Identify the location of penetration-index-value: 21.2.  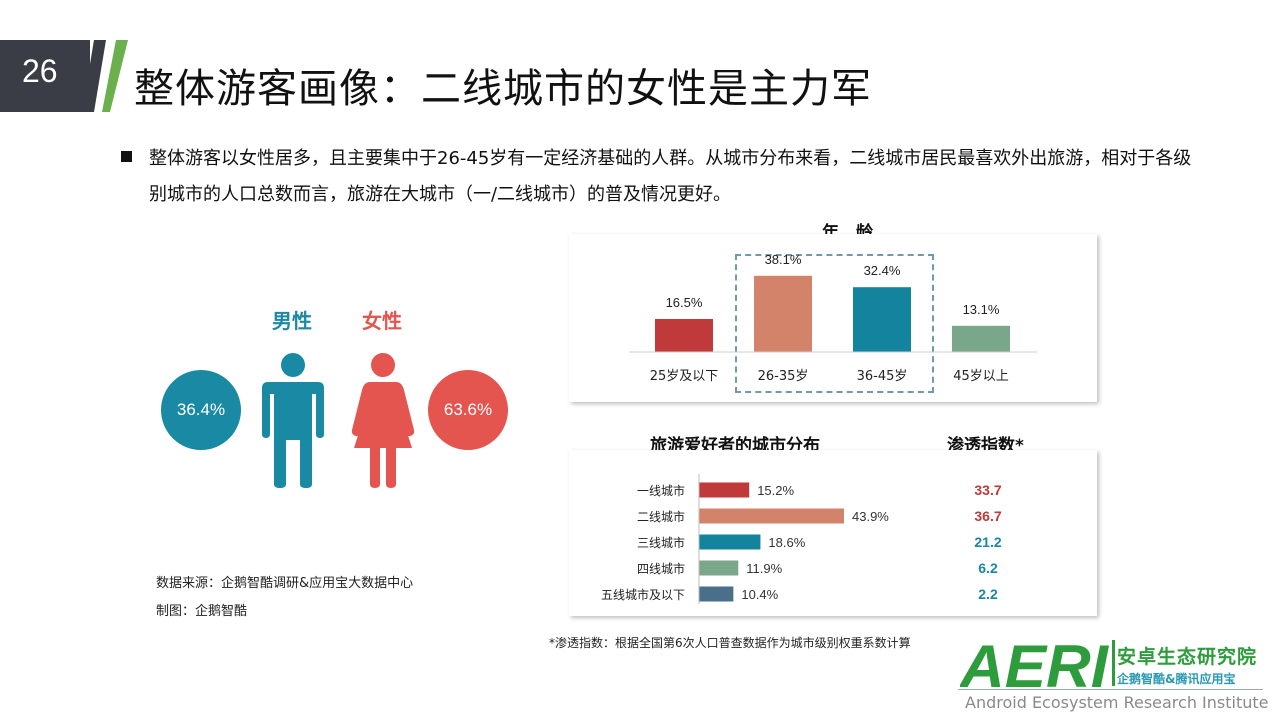
(987, 542).